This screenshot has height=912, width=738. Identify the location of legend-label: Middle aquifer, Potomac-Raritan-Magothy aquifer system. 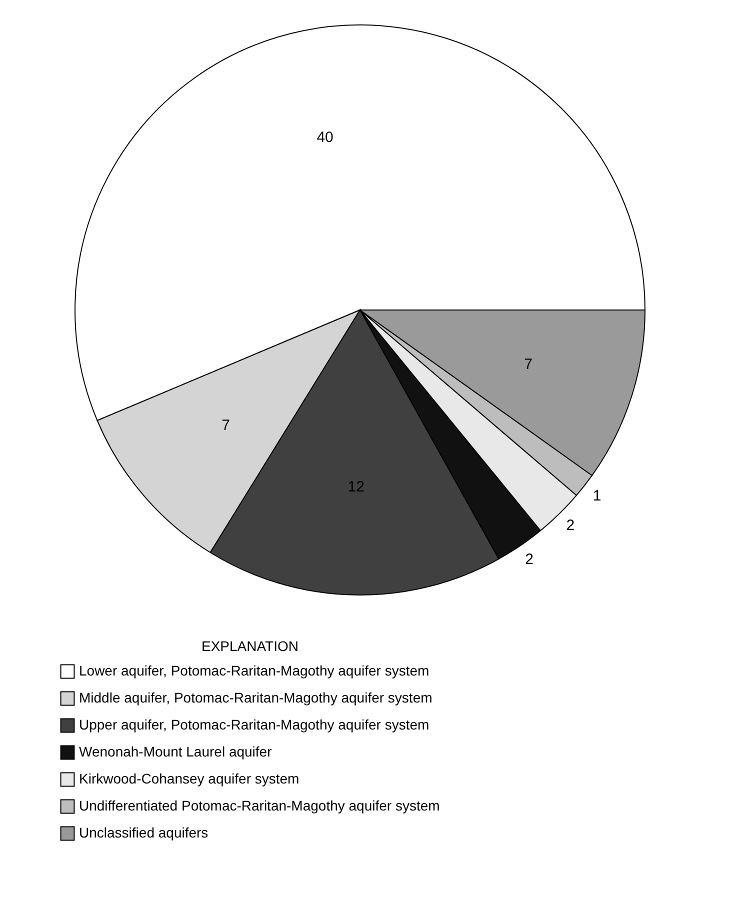
(255, 698).